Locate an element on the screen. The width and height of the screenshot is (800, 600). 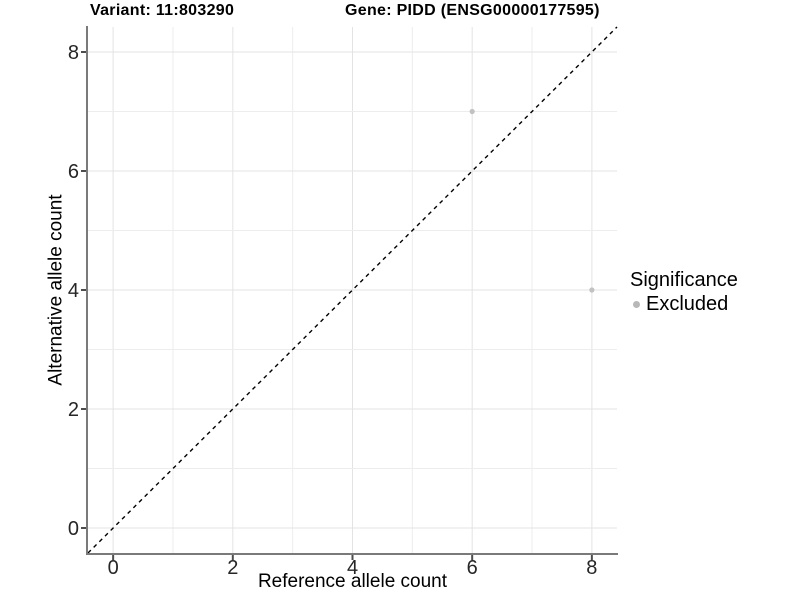
plot-title-gene: Gene: PIDD (ENSG00000177595) is located at coordinates (472, 10).